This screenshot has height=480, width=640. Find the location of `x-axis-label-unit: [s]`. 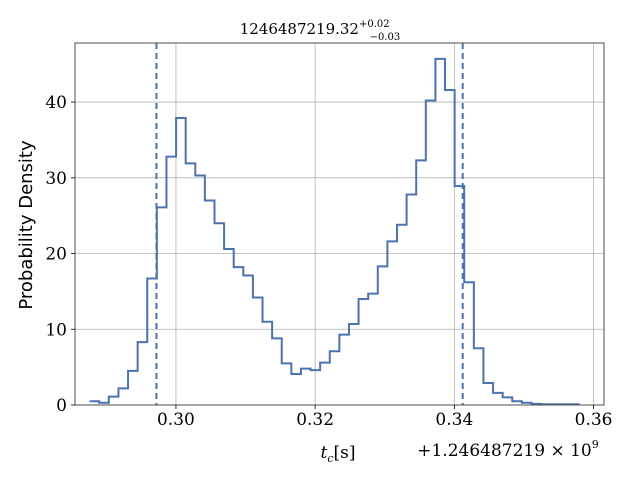

x-axis-label-unit: [s] is located at coordinates (345, 453).